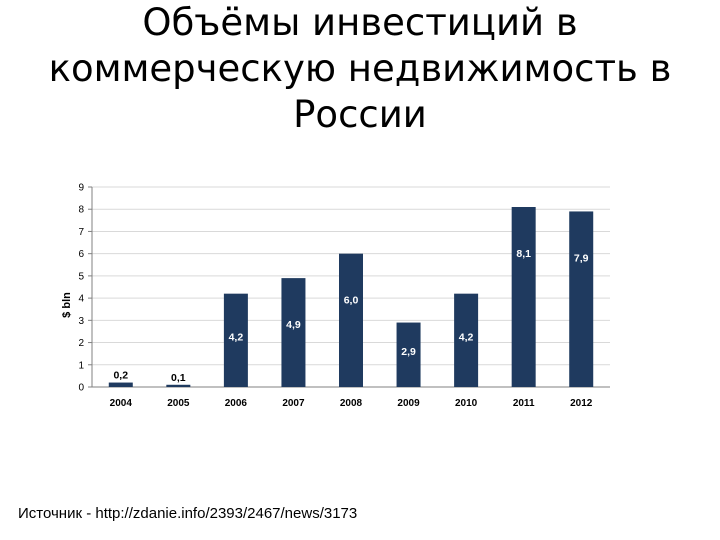  What do you see at coordinates (236, 403) in the screenshot?
I see `x-tick-label: 2006` at bounding box center [236, 403].